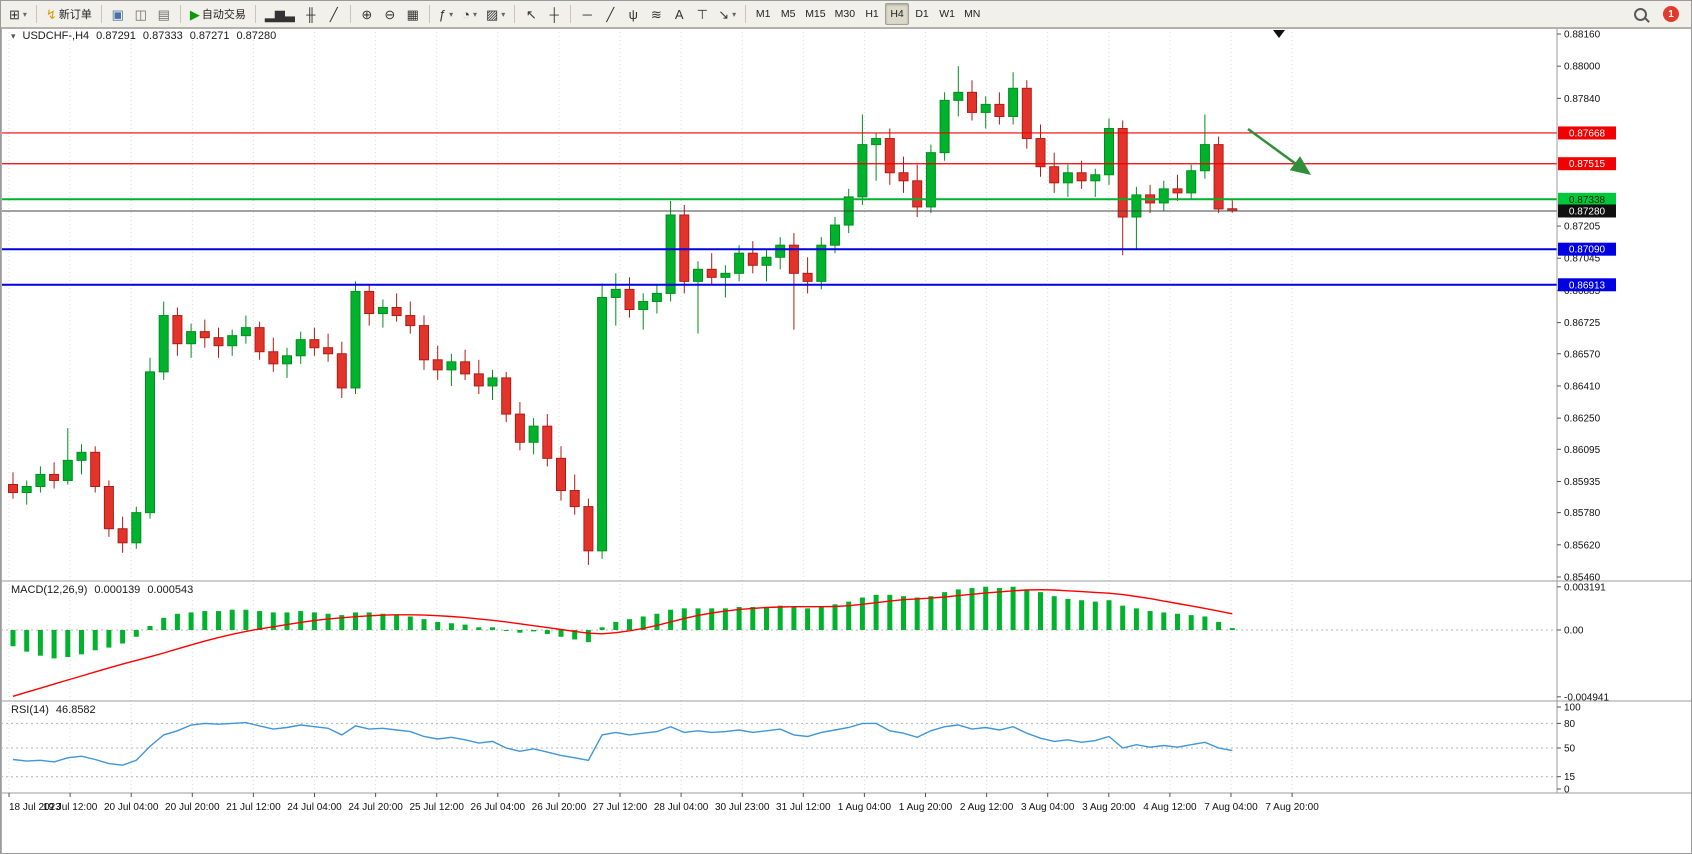 The width and height of the screenshot is (1692, 854). Describe the element at coordinates (18, 14) in the screenshot. I see `new-chart-button: ⊞ ▾` at that location.